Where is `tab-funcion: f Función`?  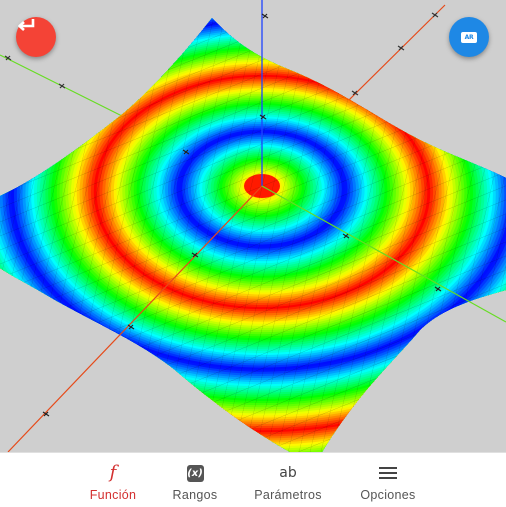 tab-funcion: f Función is located at coordinates (113, 480).